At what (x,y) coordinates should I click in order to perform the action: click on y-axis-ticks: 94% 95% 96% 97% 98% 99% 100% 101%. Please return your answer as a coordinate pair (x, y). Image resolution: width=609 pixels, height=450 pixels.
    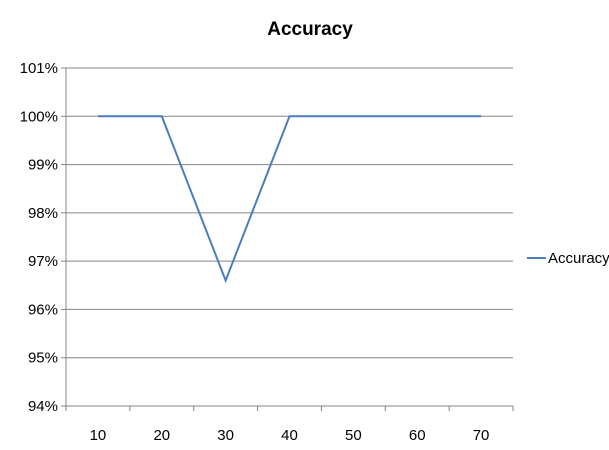
    Looking at the image, I should click on (43, 237).